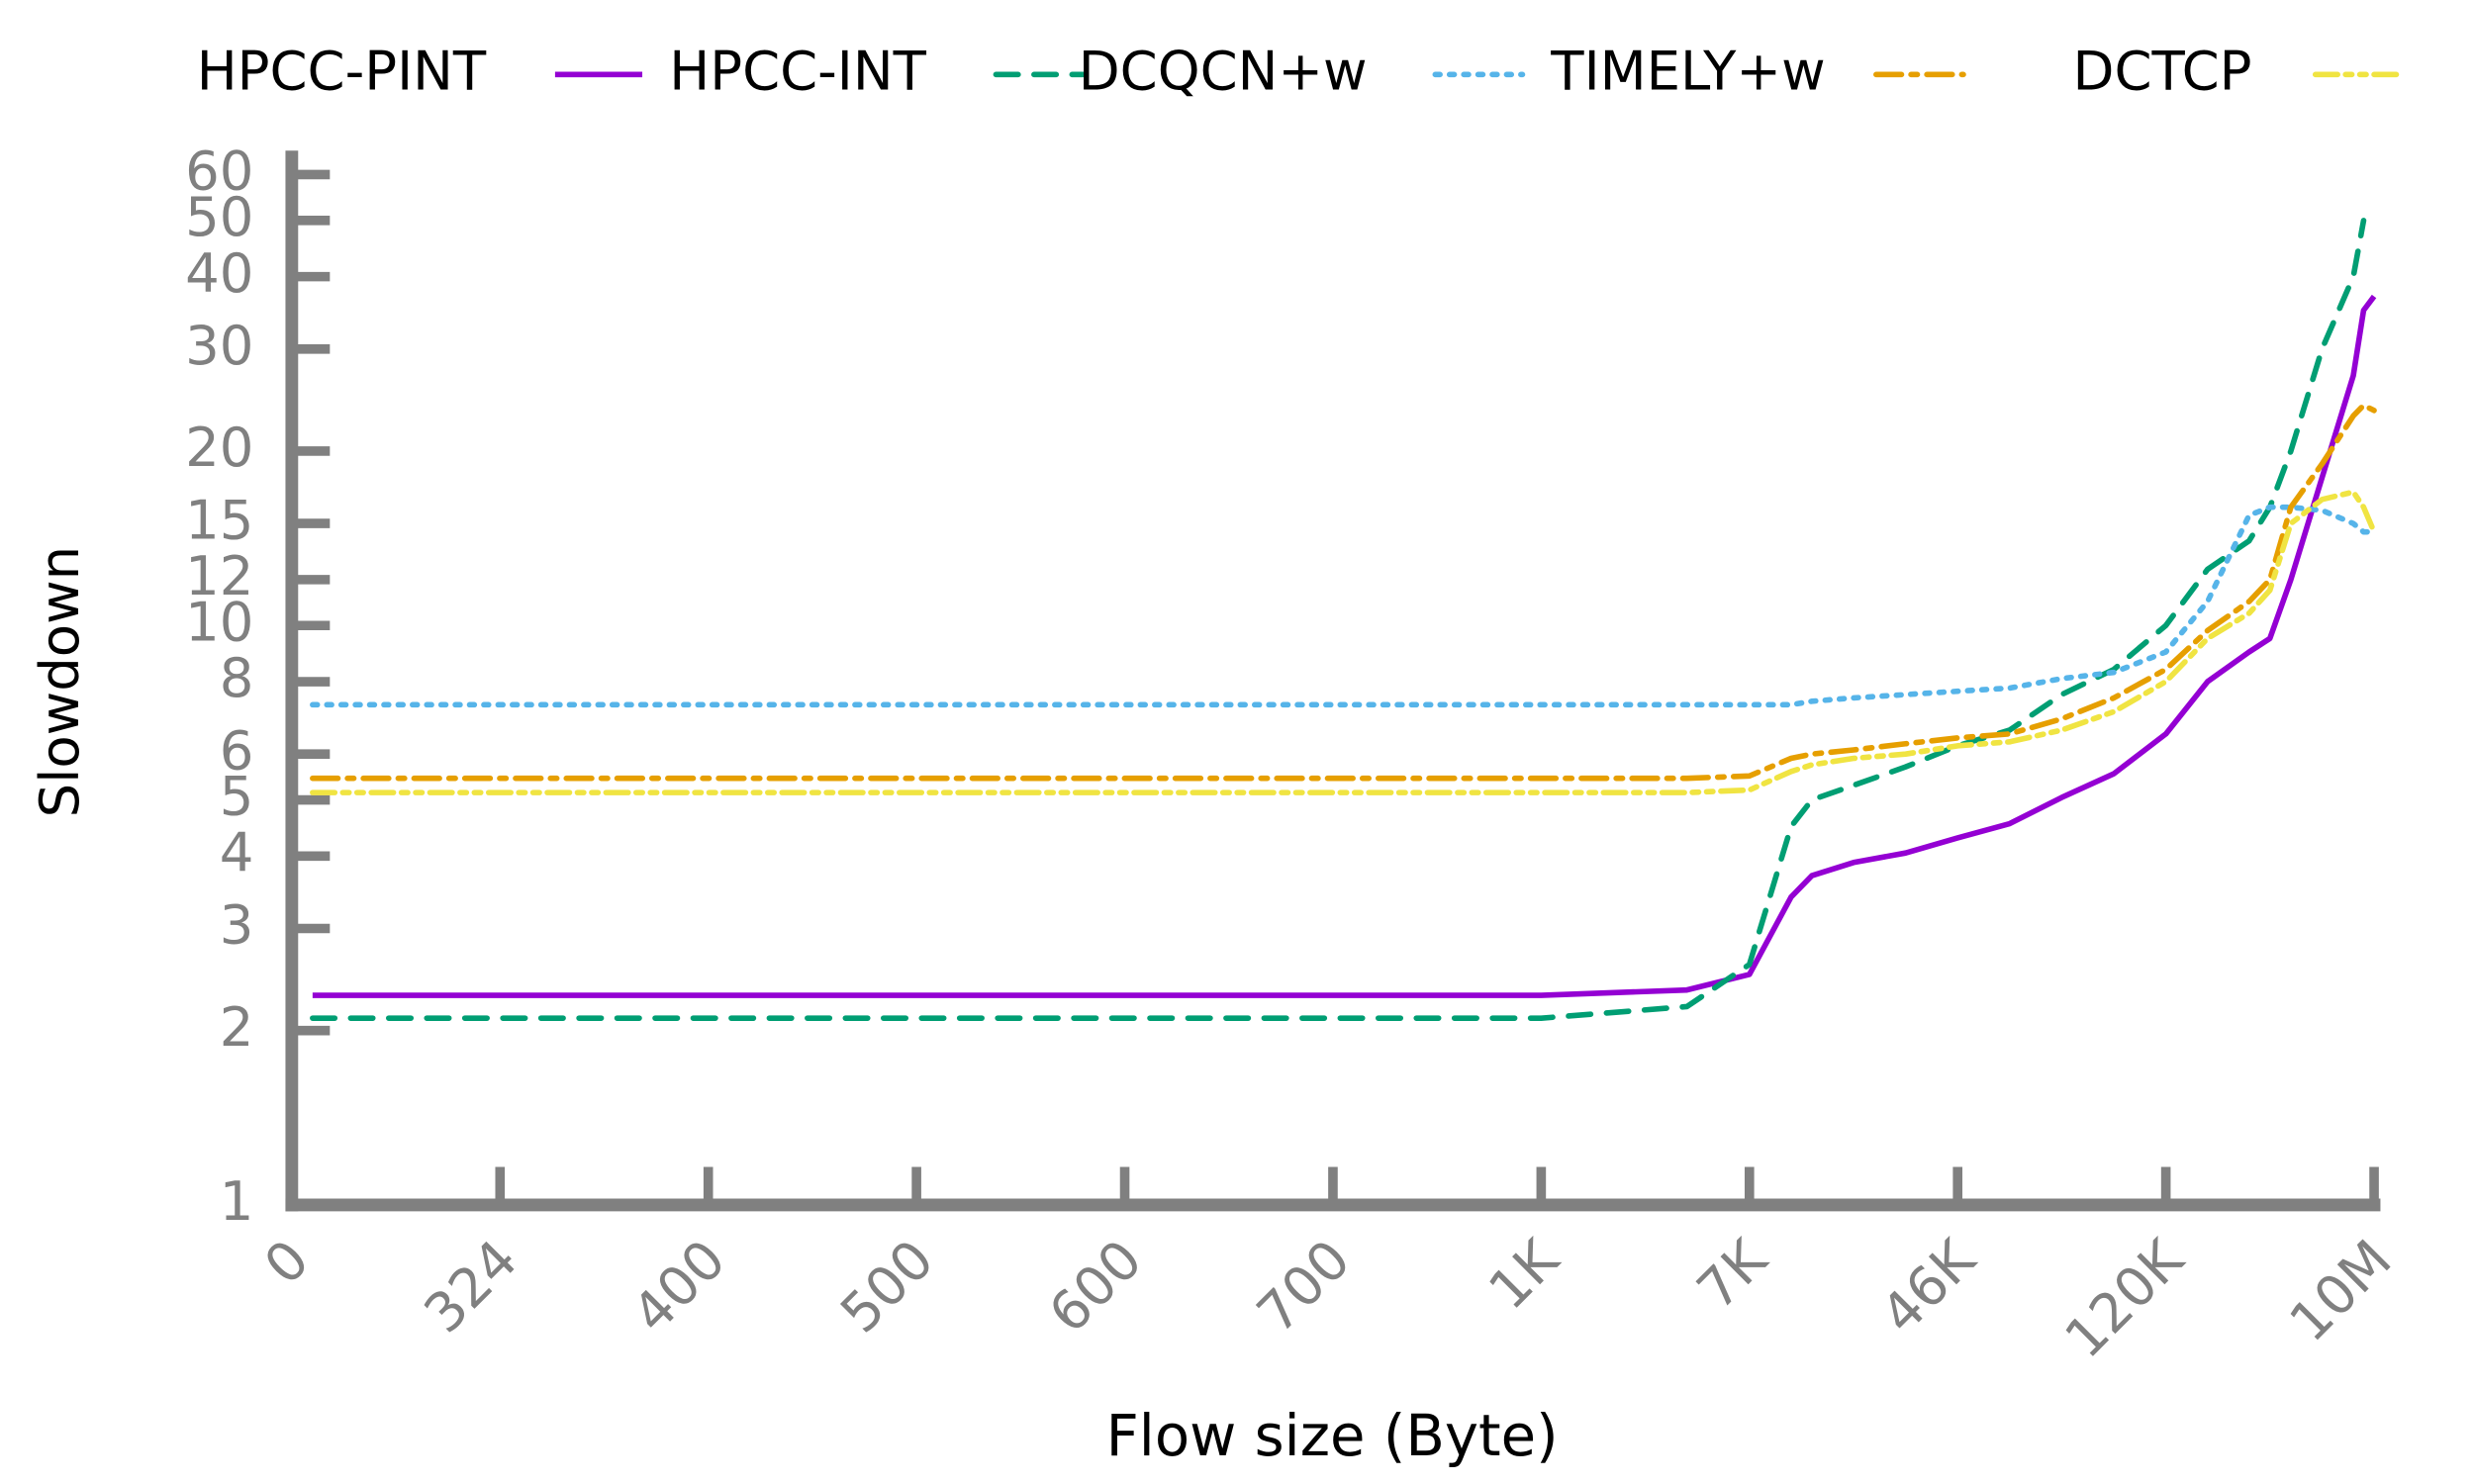  What do you see at coordinates (1344, 606) in the screenshot?
I see `series-line` at bounding box center [1344, 606].